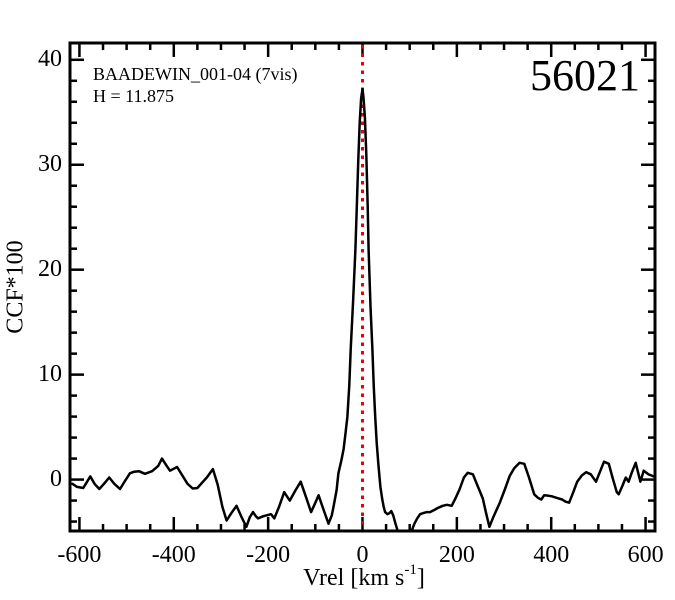 The image size is (675, 600). Describe the element at coordinates (354, 578) in the screenshot. I see `x-axis-label-text: Vrel [km s` at that location.